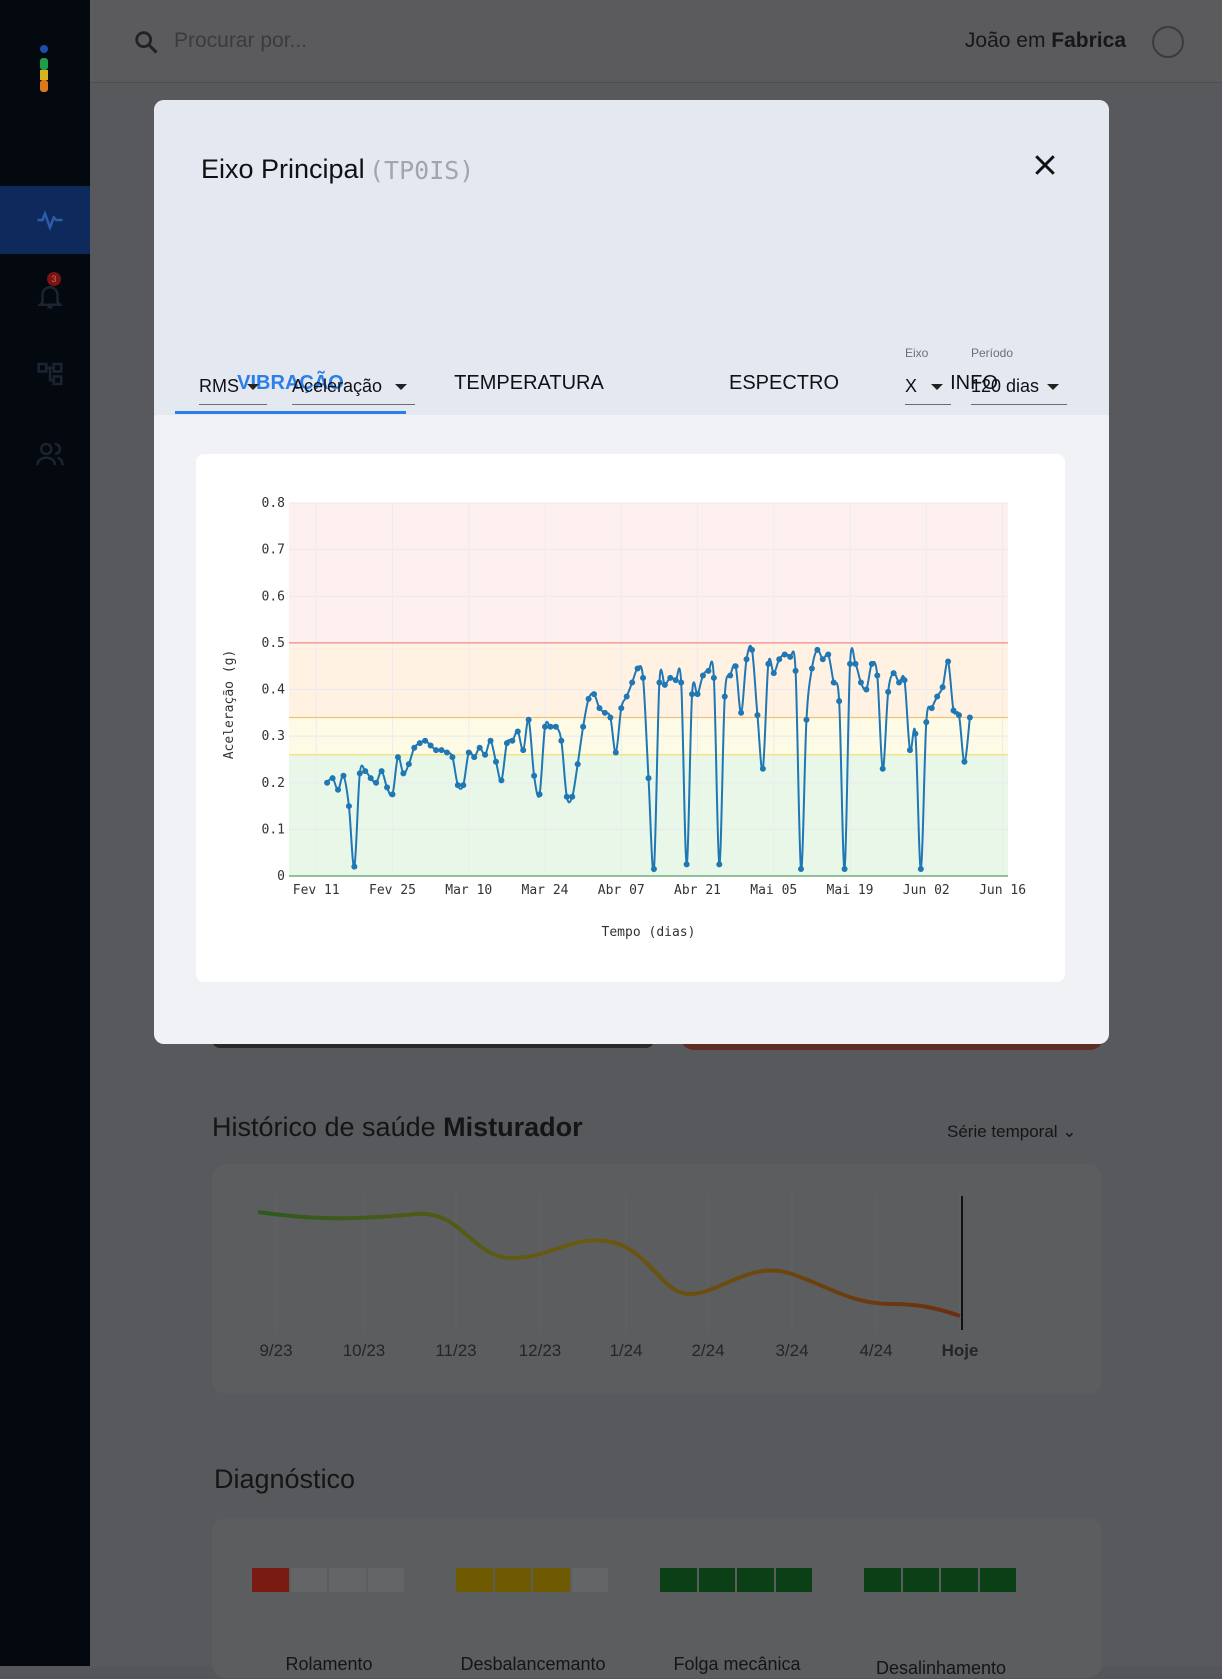  Describe the element at coordinates (784, 383) in the screenshot. I see `tab-espectro: ESPECTRO` at that location.